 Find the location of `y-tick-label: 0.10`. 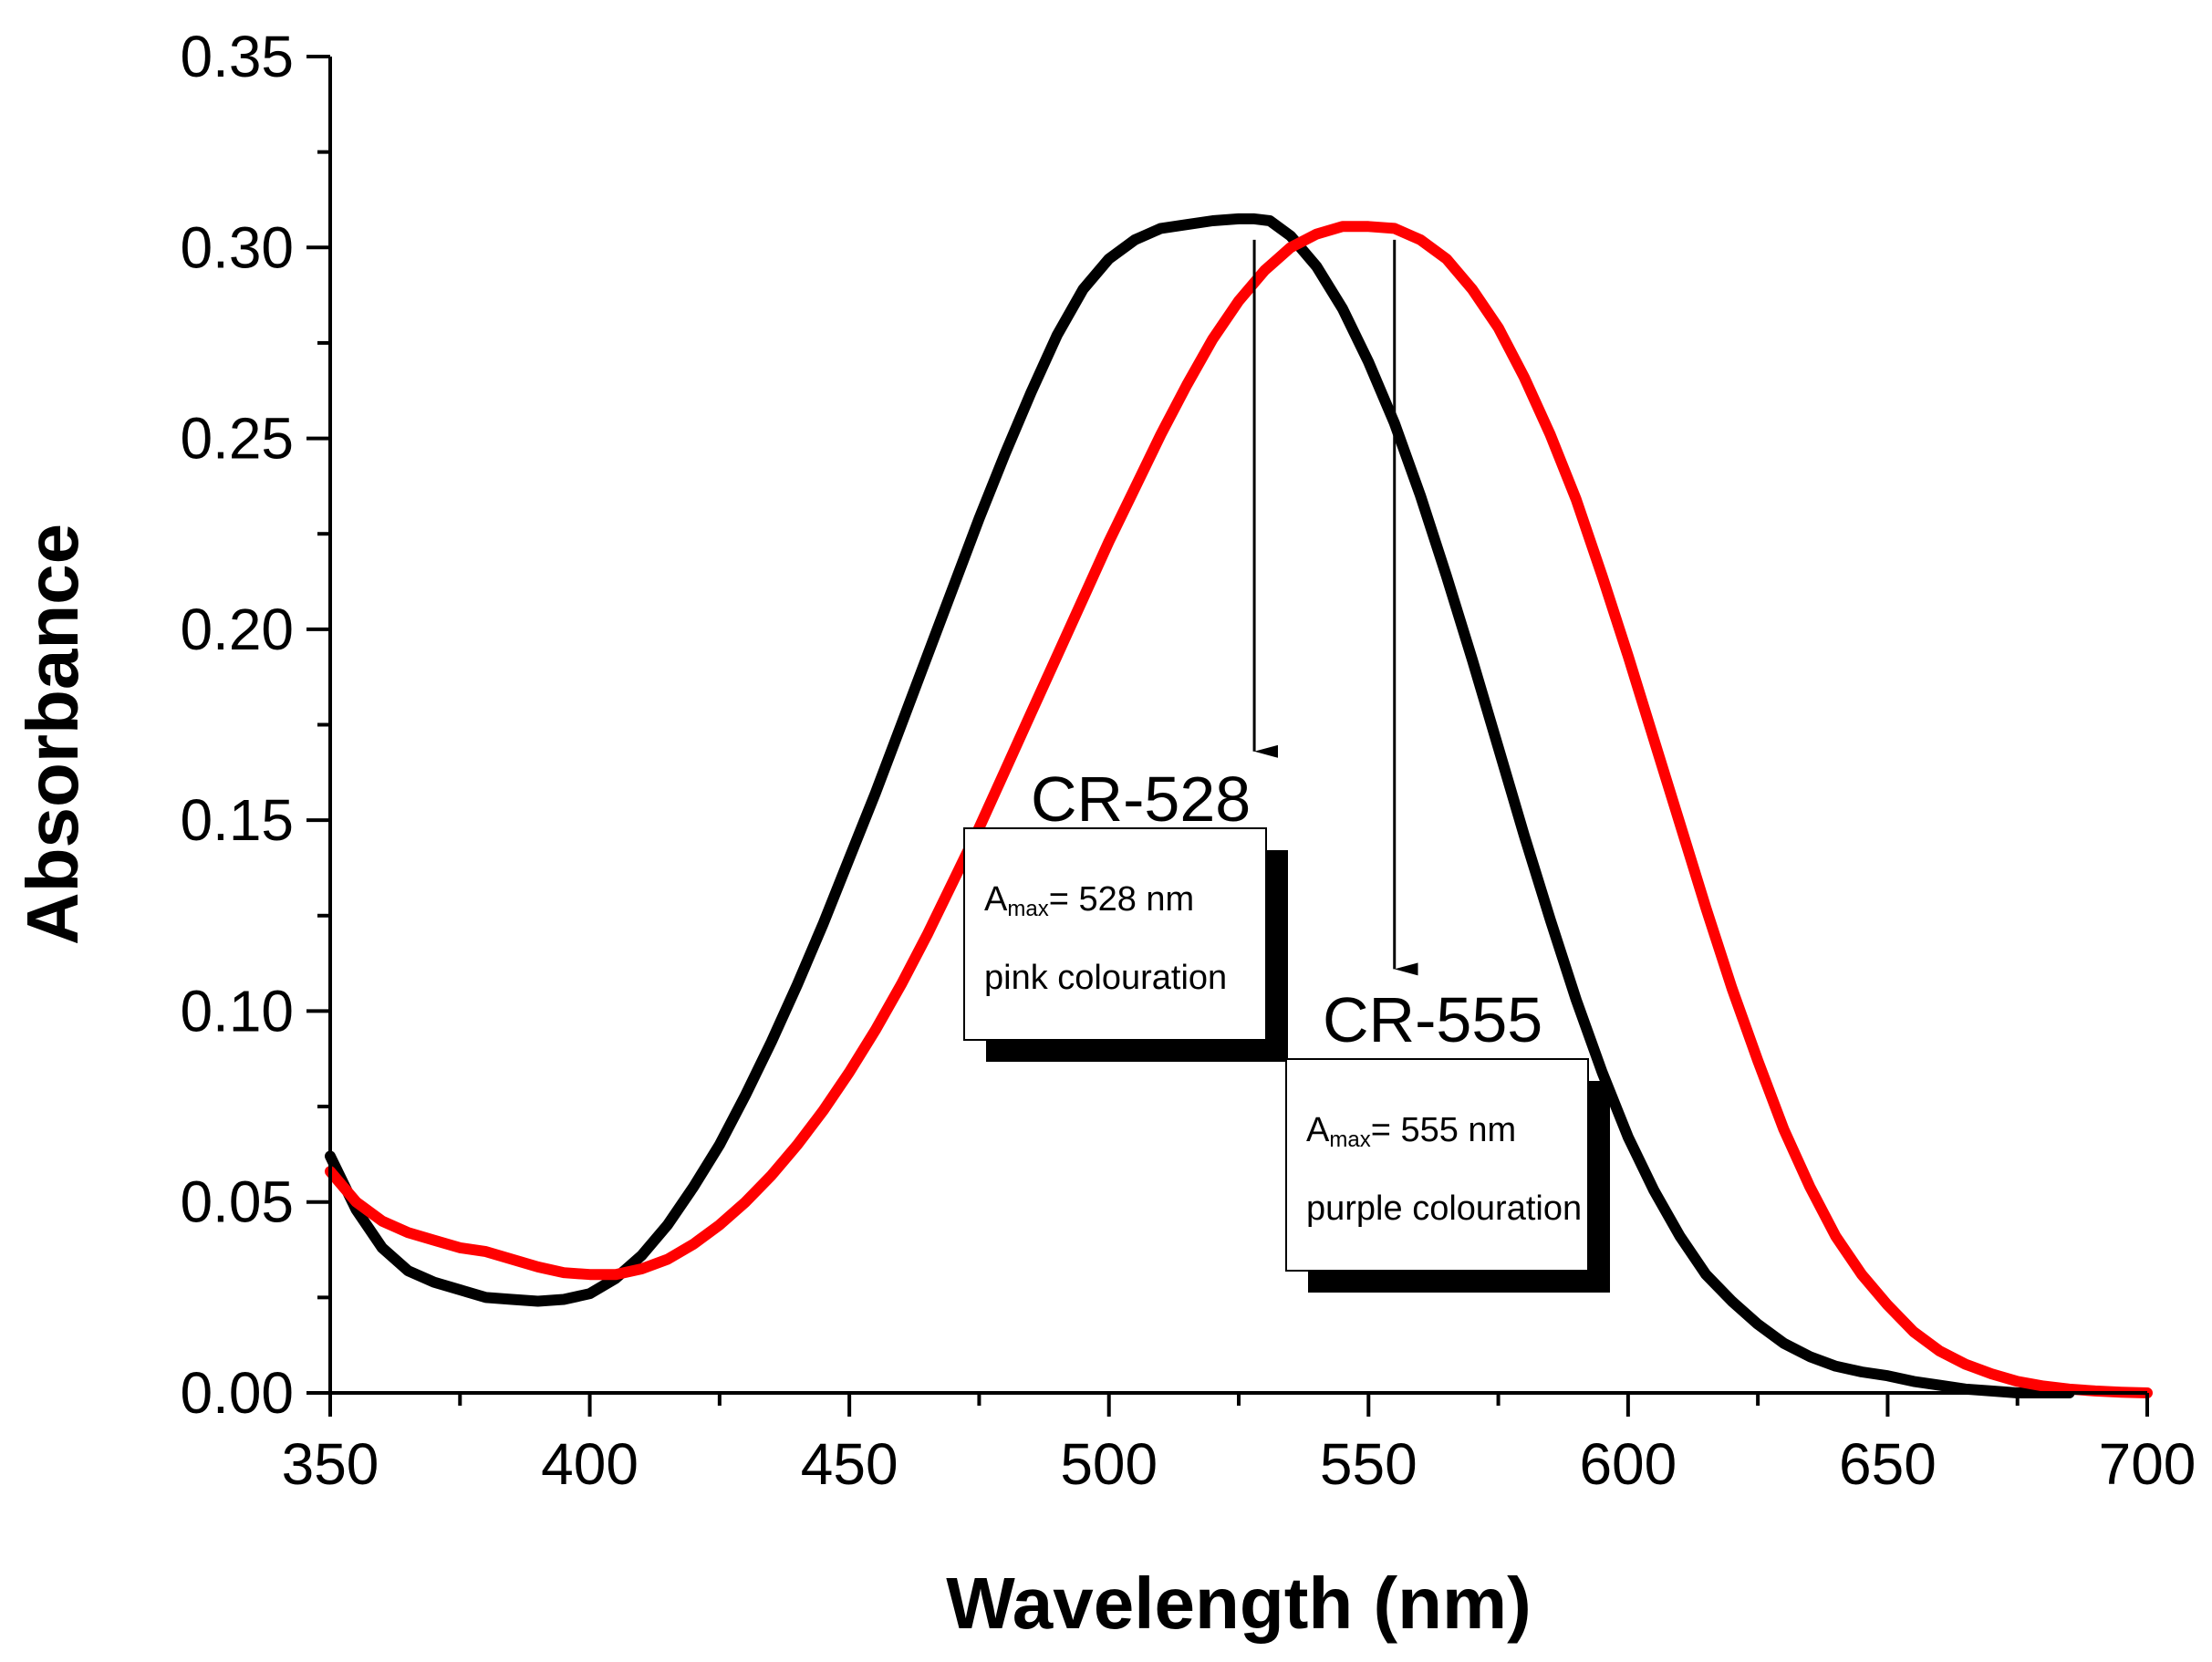

y-tick-label: 0.10 is located at coordinates (237, 1011).